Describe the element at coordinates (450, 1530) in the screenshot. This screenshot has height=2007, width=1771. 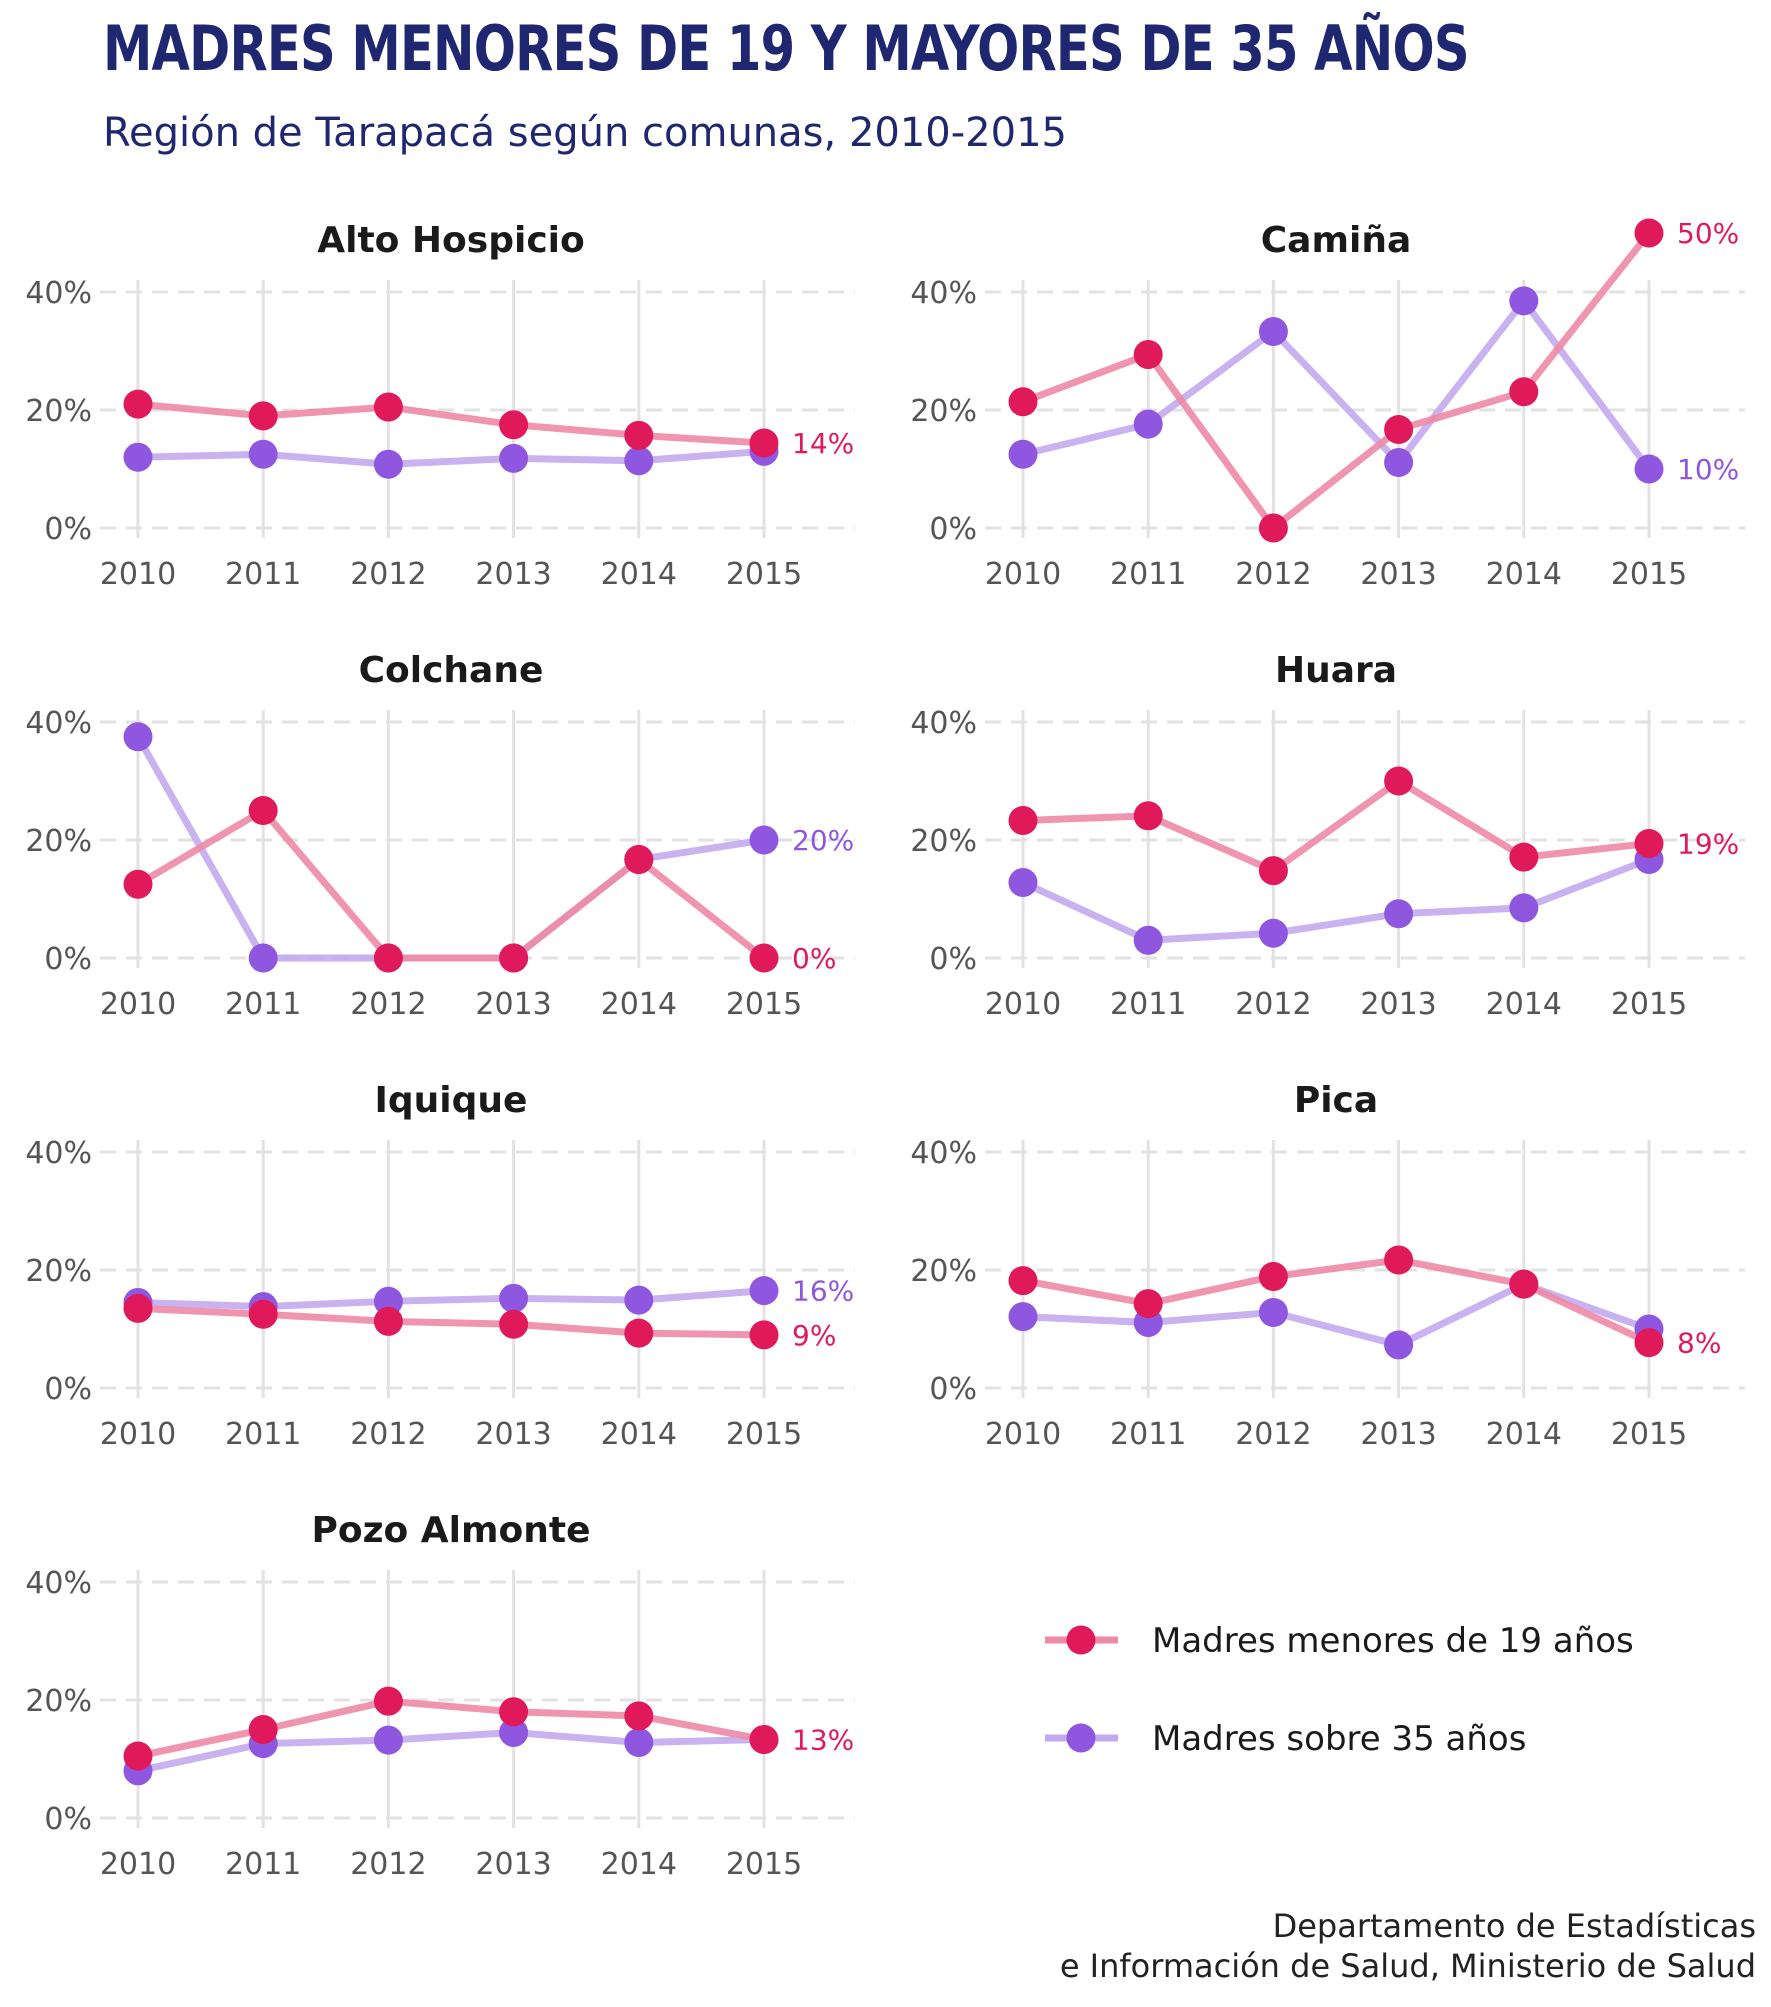
I see `panel-title: Pozo Almonte` at that location.